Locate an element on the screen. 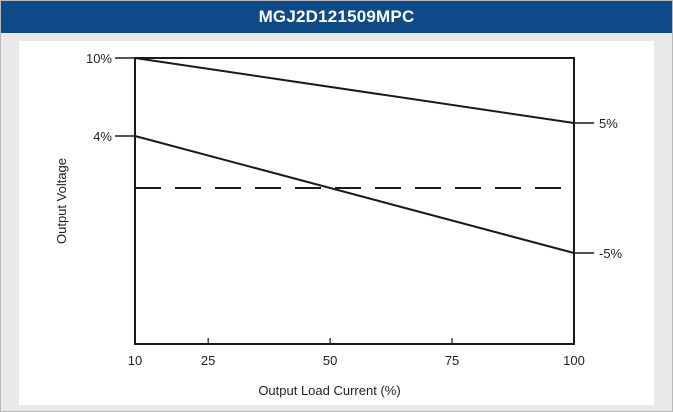 Image resolution: width=673 pixels, height=412 pixels. y-tick-label-left: 4% is located at coordinates (102, 136).